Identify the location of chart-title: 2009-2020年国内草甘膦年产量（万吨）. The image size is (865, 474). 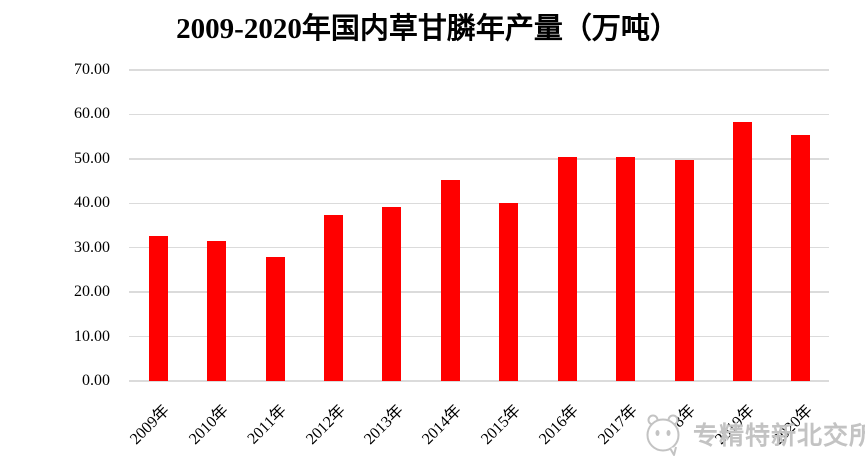
(427, 29).